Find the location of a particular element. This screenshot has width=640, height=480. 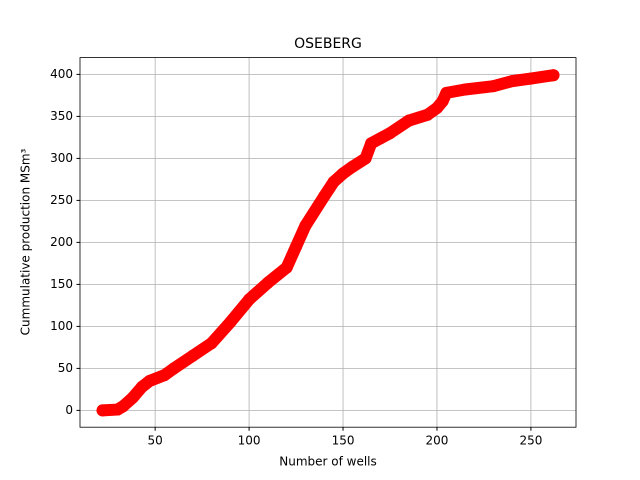

x-tick-label: 250 is located at coordinates (530, 441).